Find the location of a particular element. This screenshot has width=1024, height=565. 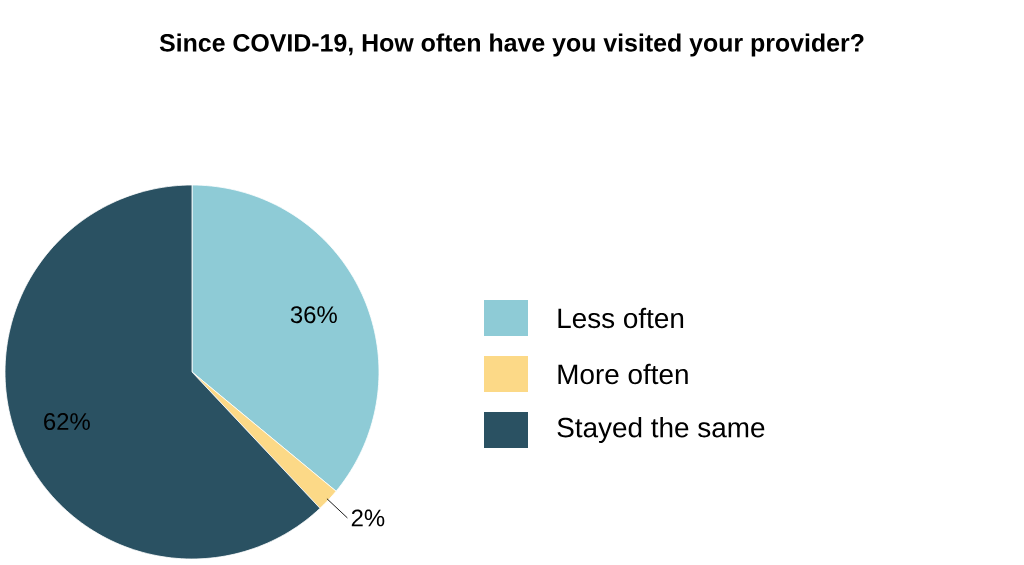

data-label: 36% is located at coordinates (313, 315).